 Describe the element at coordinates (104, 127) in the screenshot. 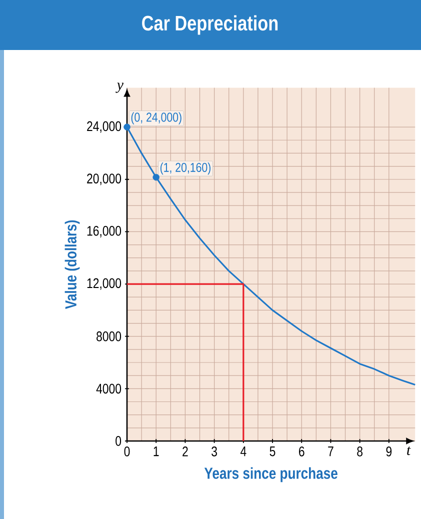

I see `y-tick-label: 24,000` at that location.